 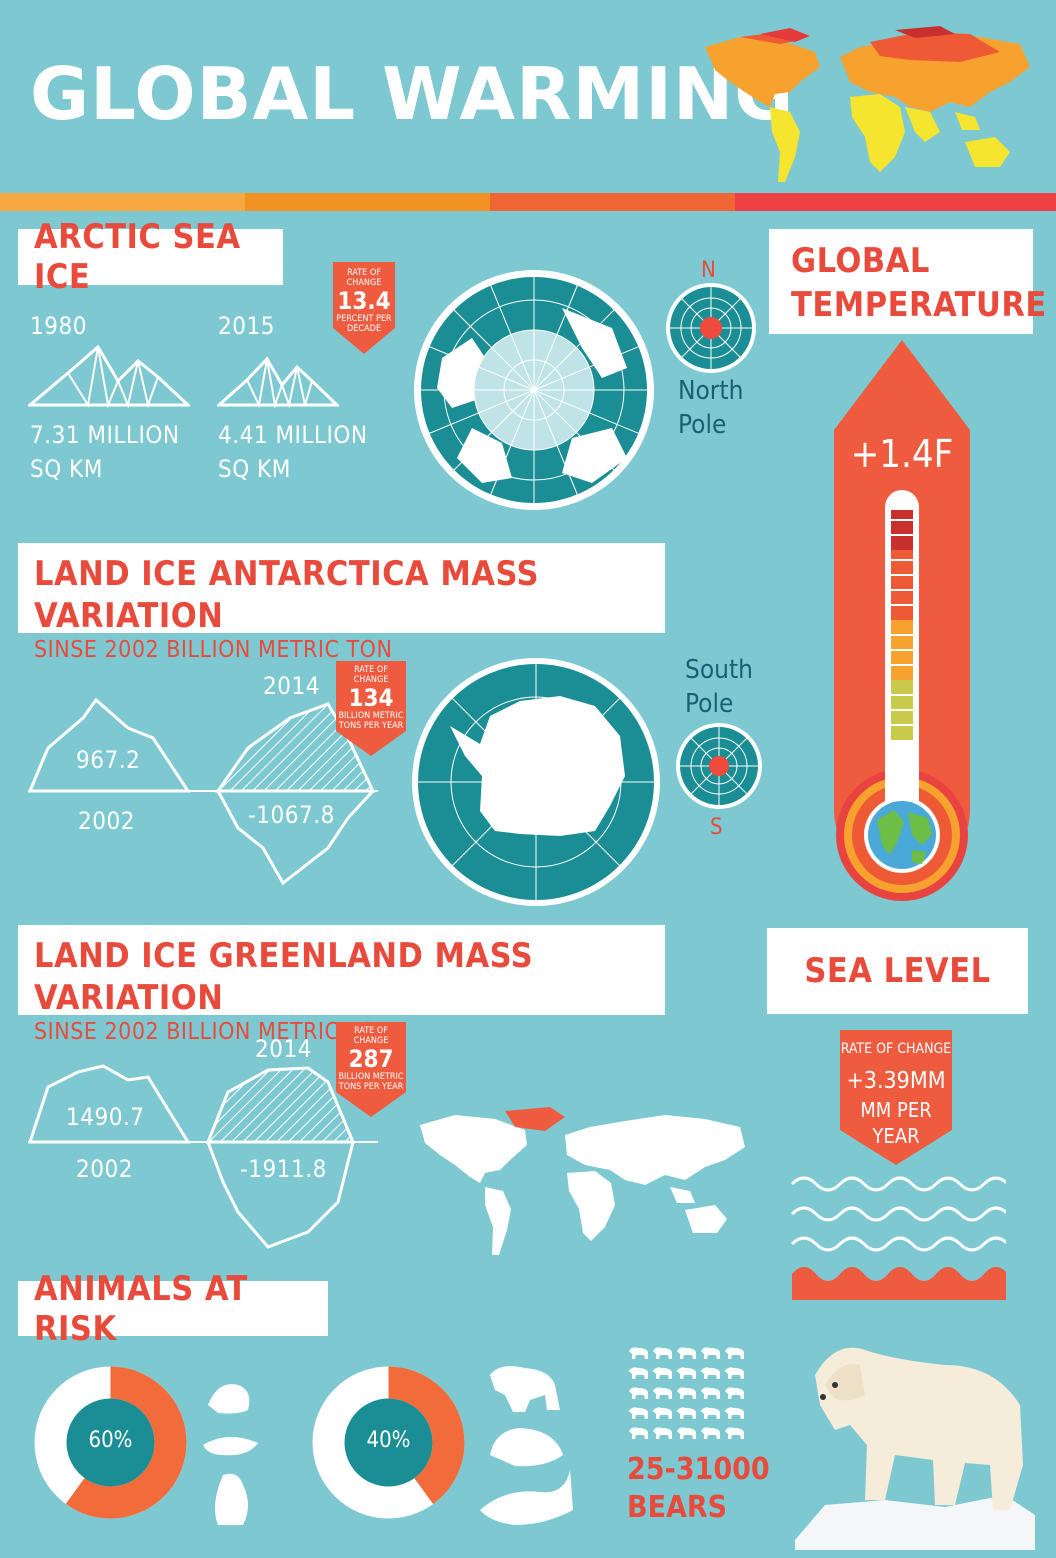 I want to click on iceberg-2015-icon, so click(x=278, y=382).